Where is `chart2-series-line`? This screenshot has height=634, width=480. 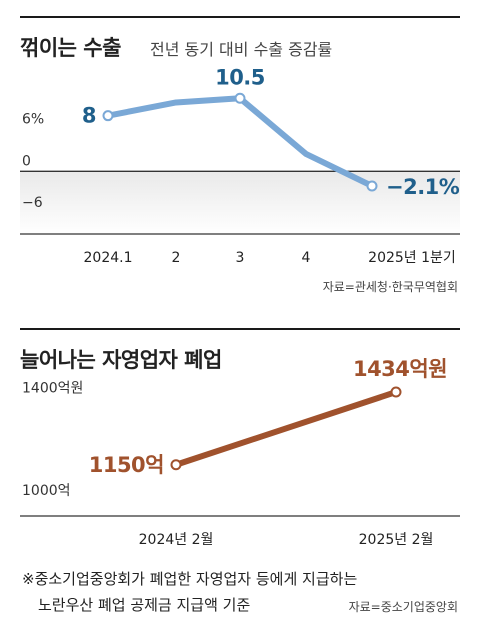 chart2-series-line is located at coordinates (286, 428).